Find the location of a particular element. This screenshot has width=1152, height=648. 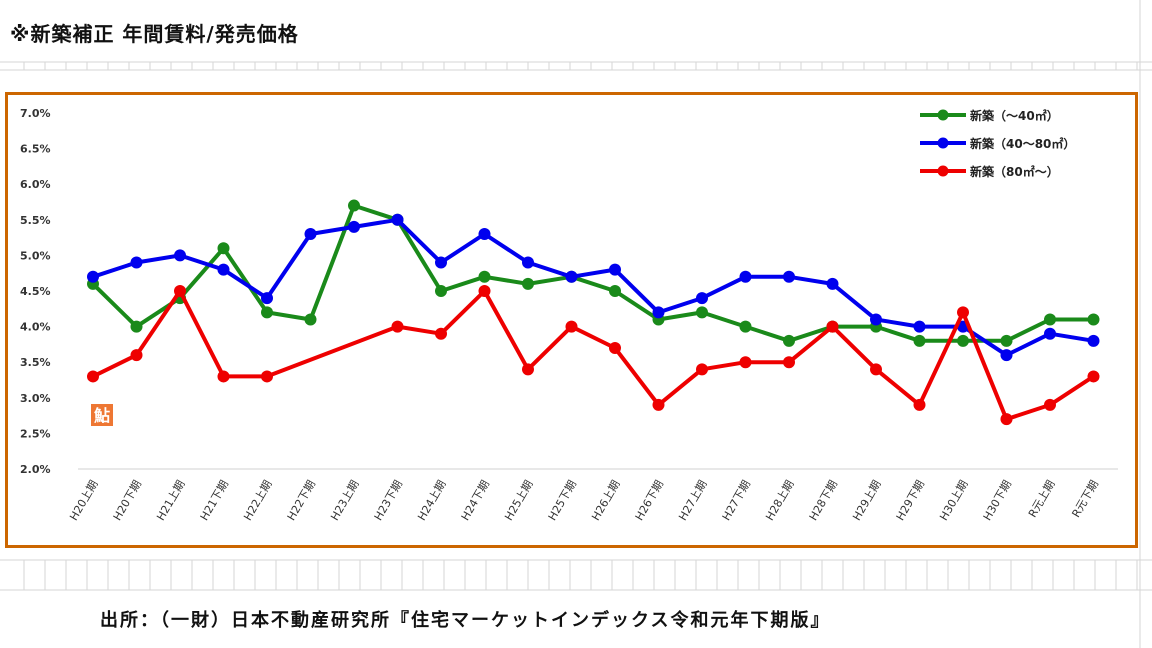

x-tick-label: H20下期 is located at coordinates (127, 500).